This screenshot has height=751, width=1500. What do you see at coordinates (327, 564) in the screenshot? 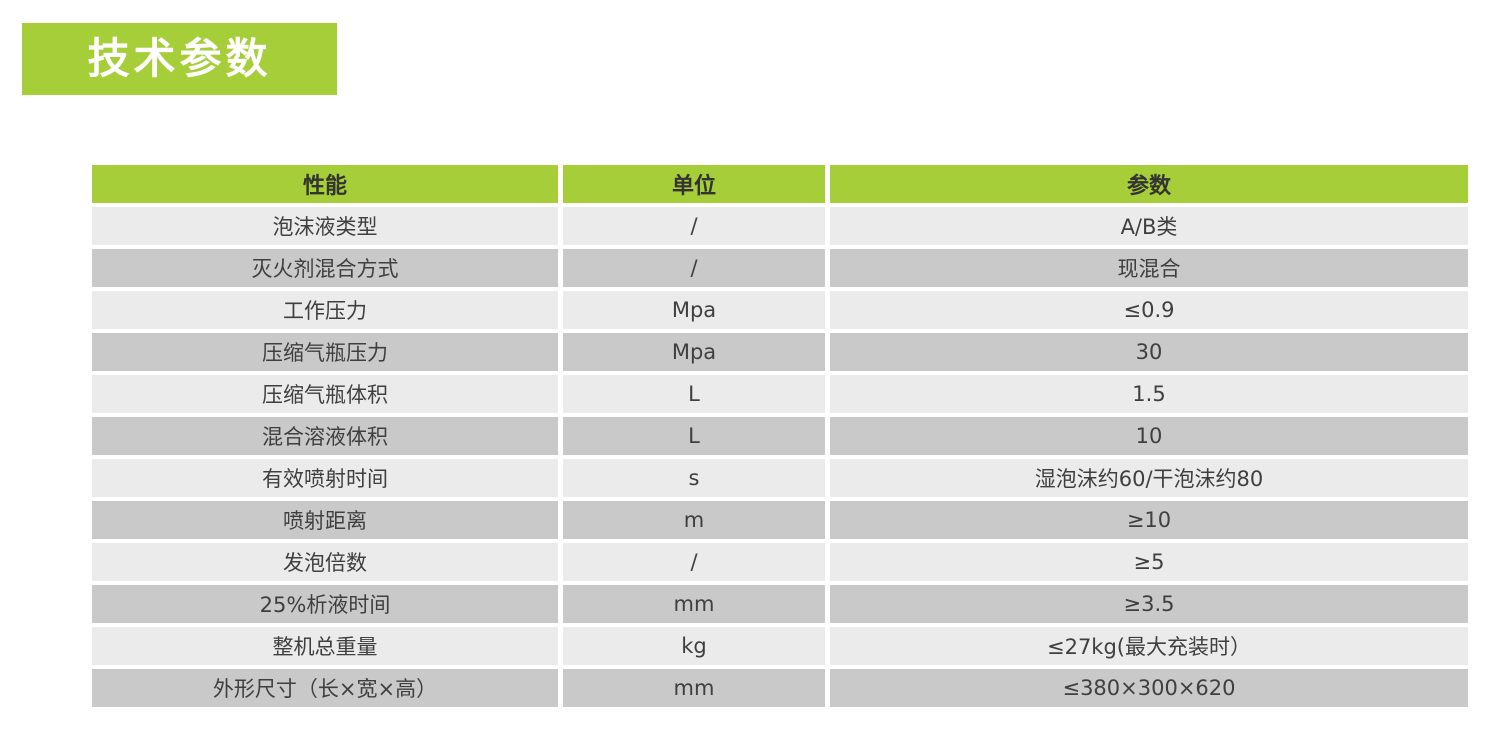
I see `cell-performance: 发泡倍数` at bounding box center [327, 564].